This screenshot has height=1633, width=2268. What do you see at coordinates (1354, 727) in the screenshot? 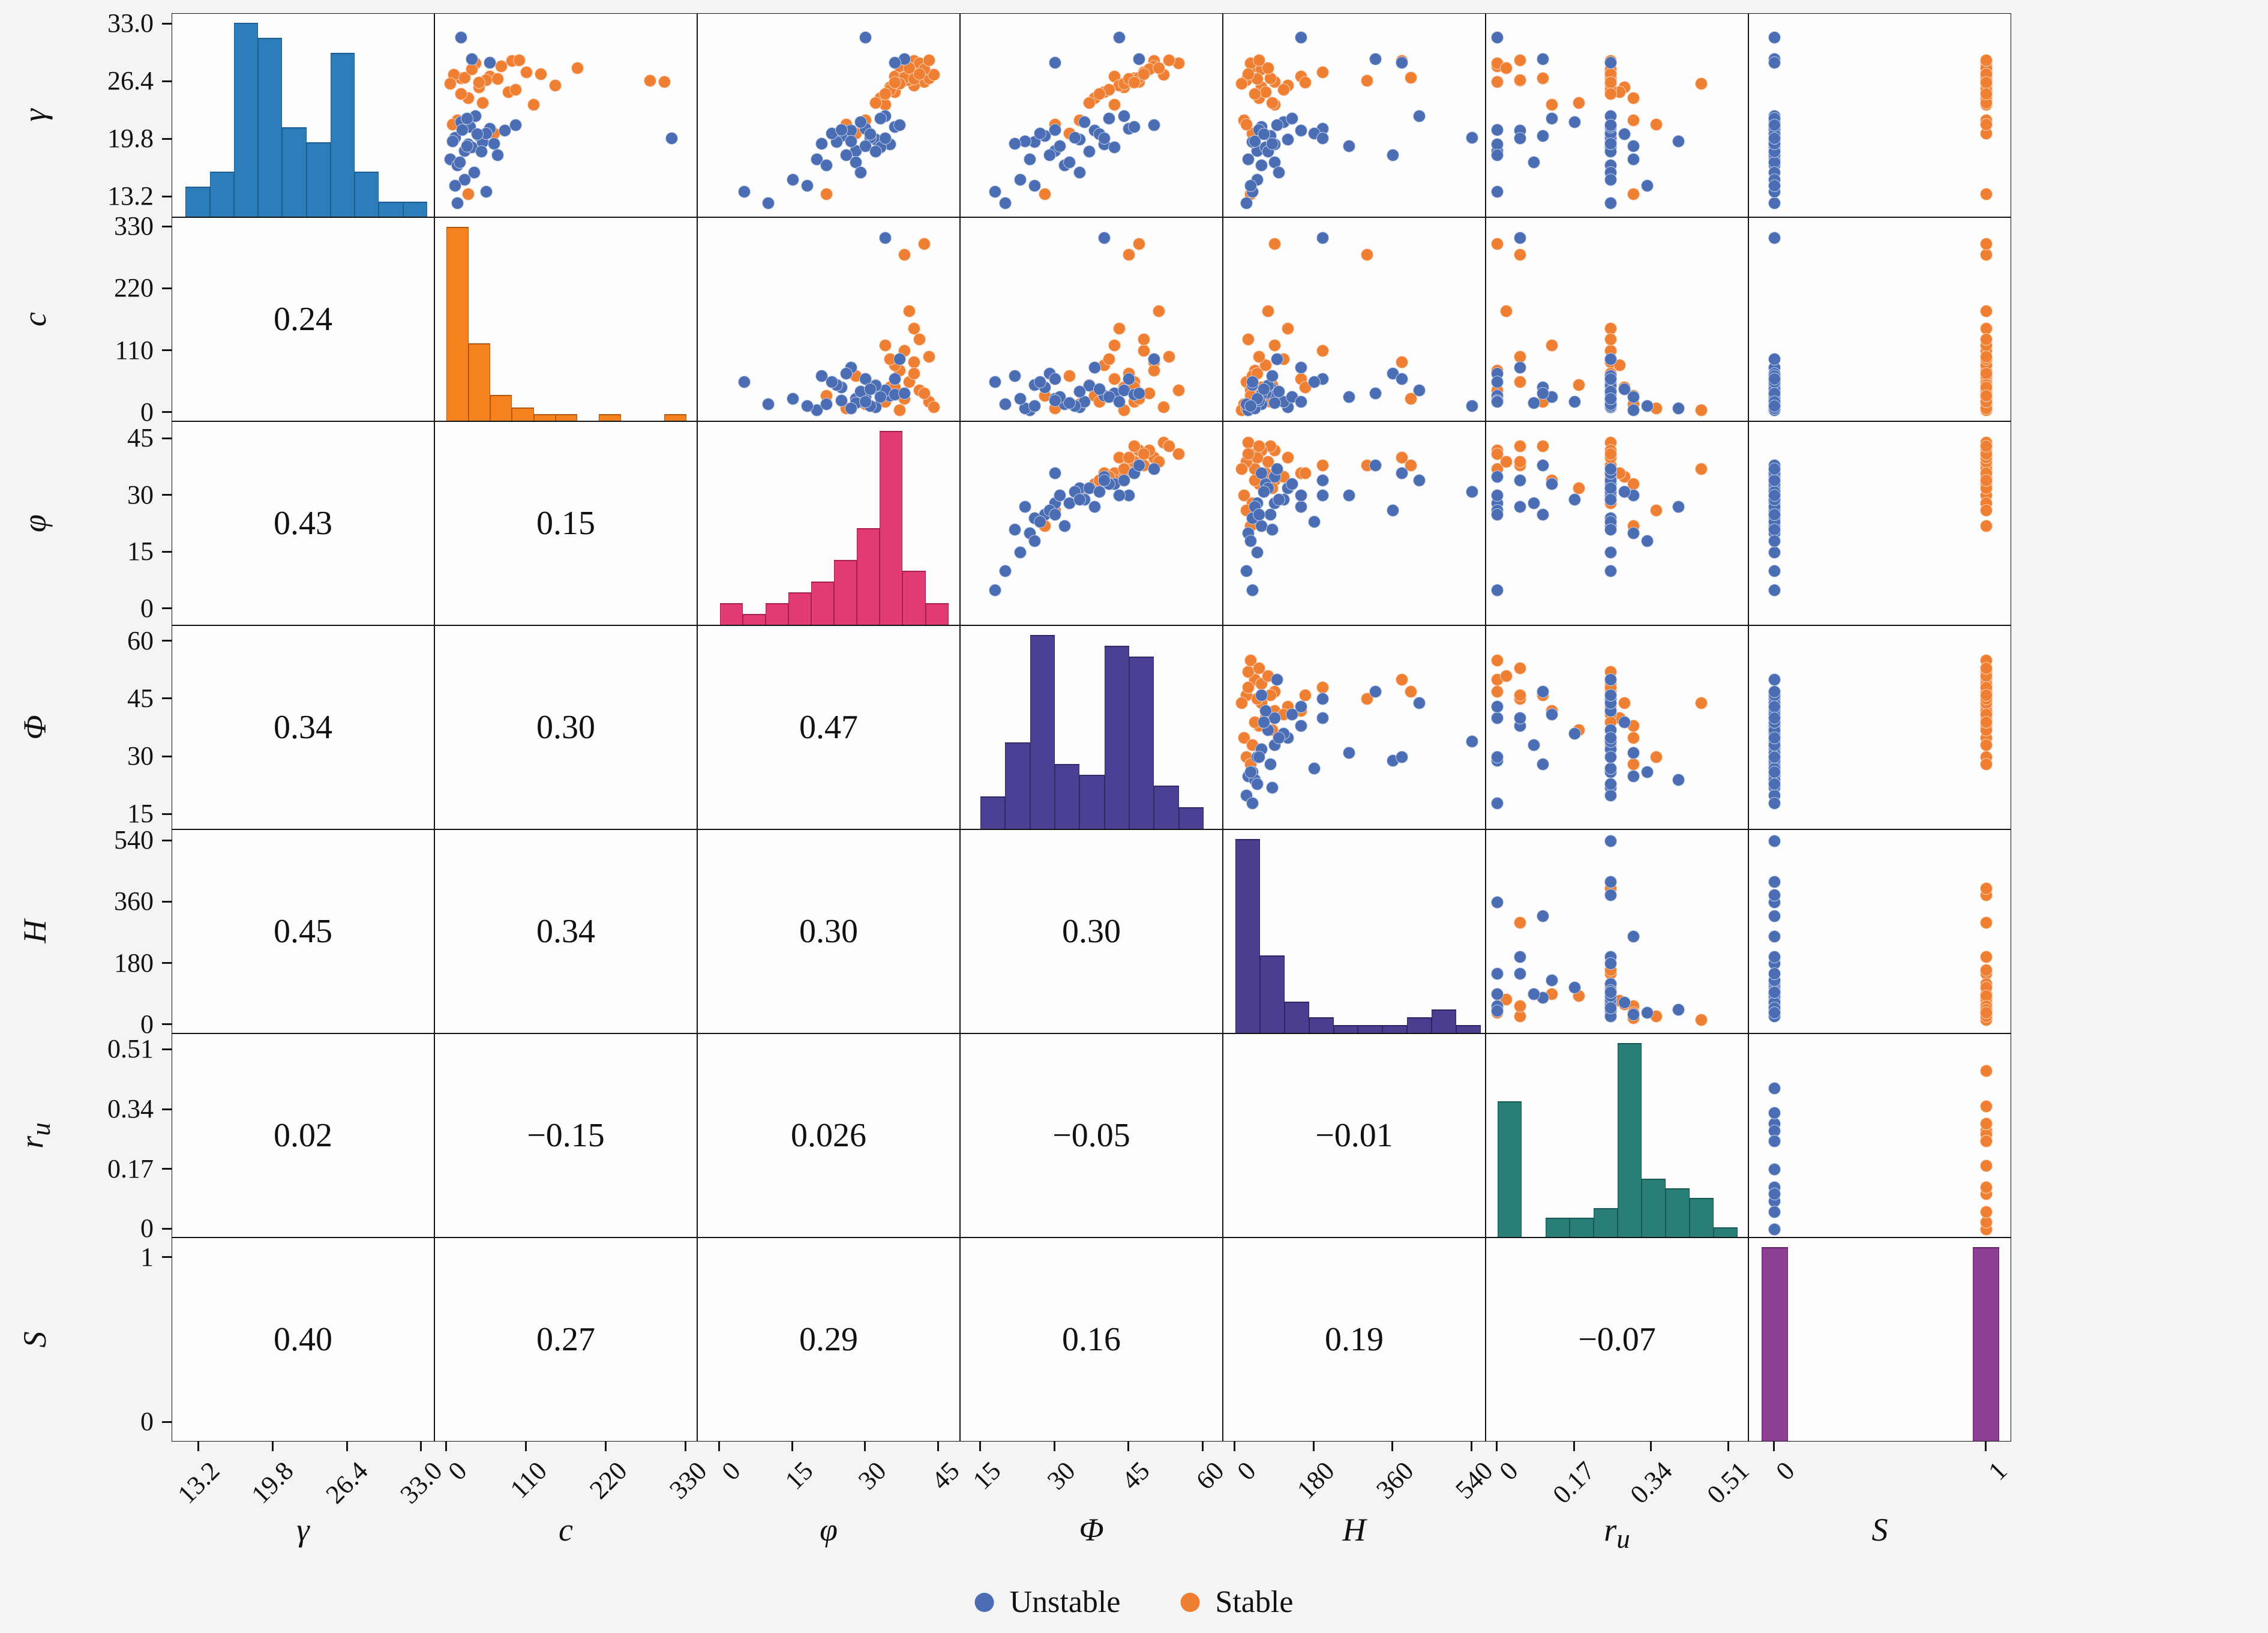
I see `panel-Phi-H` at bounding box center [1354, 727].